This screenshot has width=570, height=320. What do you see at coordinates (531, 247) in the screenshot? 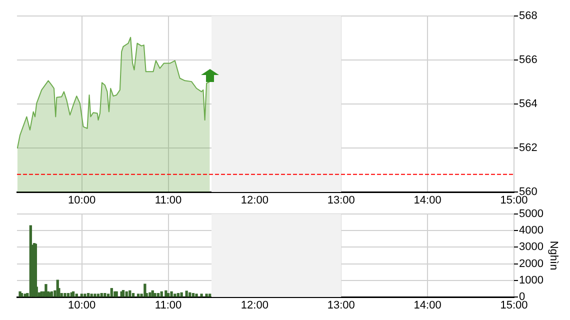
I see `y-tick-label: 3000` at bounding box center [531, 247].